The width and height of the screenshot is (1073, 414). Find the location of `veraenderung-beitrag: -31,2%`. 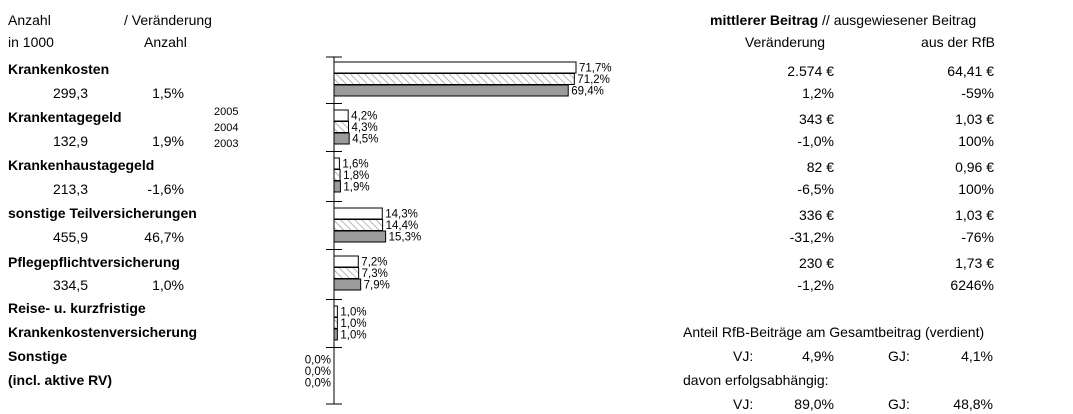

veraenderung-beitrag: -31,2% is located at coordinates (811, 237).